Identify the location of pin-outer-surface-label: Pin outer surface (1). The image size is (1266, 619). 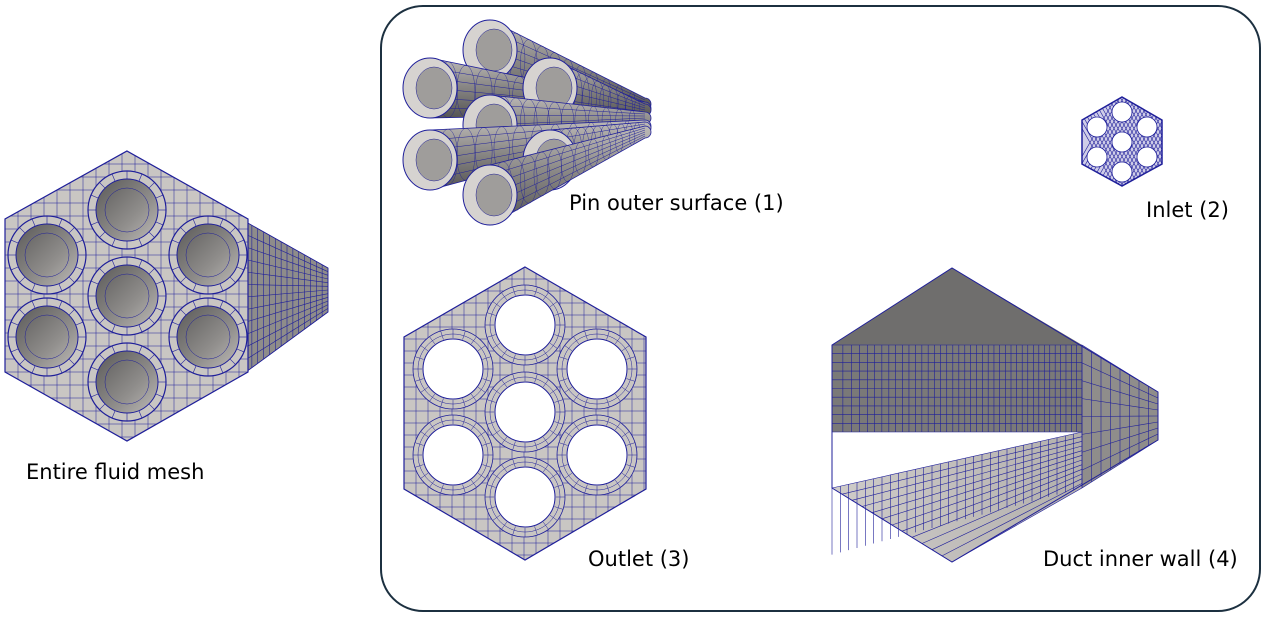
(676, 203).